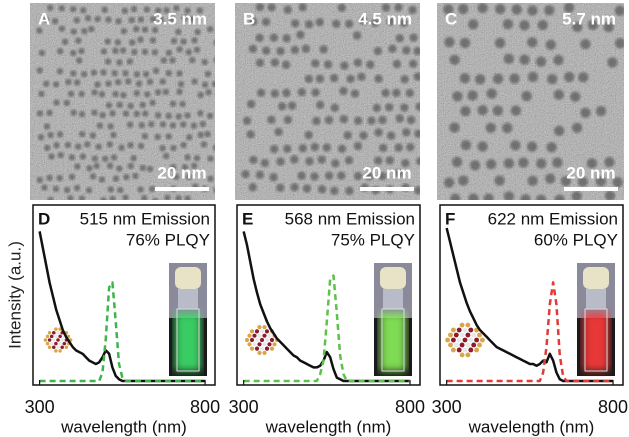  What do you see at coordinates (591, 189) in the screenshot?
I see `scale-bar` at bounding box center [591, 189].